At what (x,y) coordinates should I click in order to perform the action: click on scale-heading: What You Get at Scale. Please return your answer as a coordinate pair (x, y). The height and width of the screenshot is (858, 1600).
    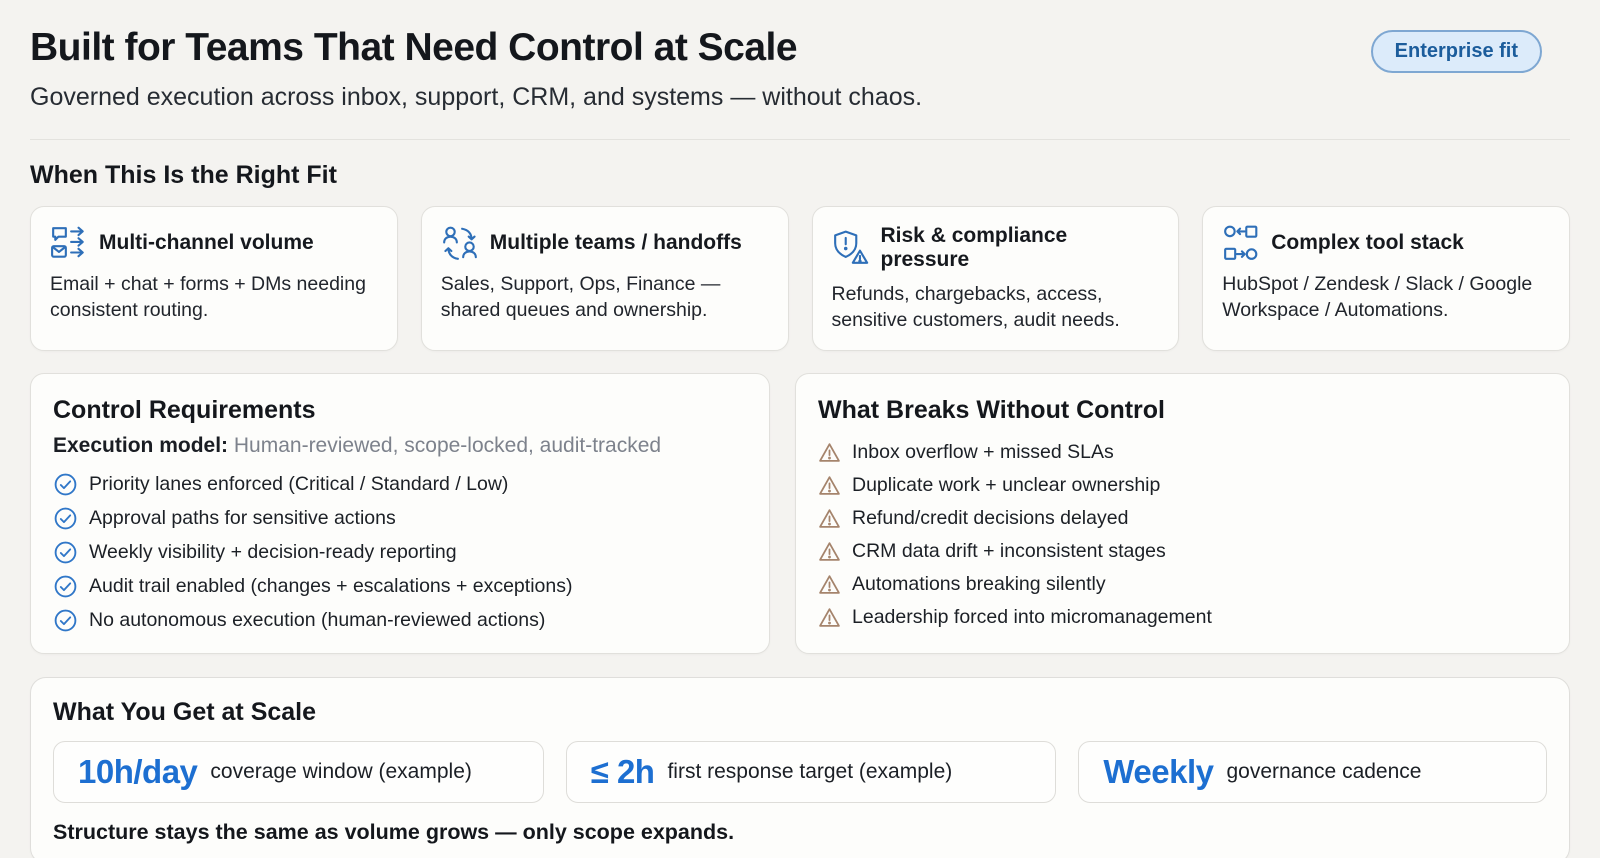
    Looking at the image, I should click on (185, 712).